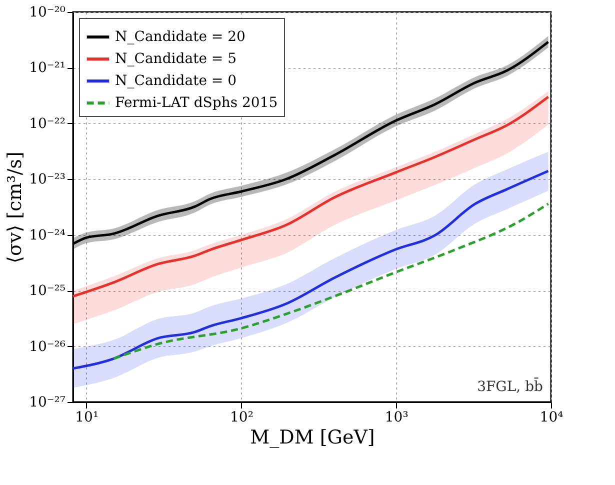 The height and width of the screenshot is (485, 615). I want to click on y-tick-label: 10⁻²⁷, so click(47, 402).